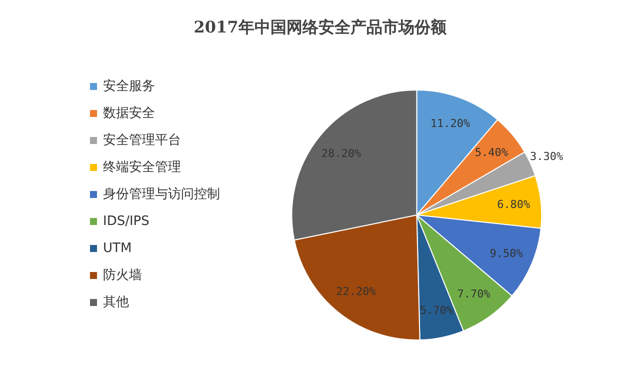 This screenshot has width=640, height=389. What do you see at coordinates (129, 113) in the screenshot?
I see `legend-label: 数据安全` at bounding box center [129, 113].